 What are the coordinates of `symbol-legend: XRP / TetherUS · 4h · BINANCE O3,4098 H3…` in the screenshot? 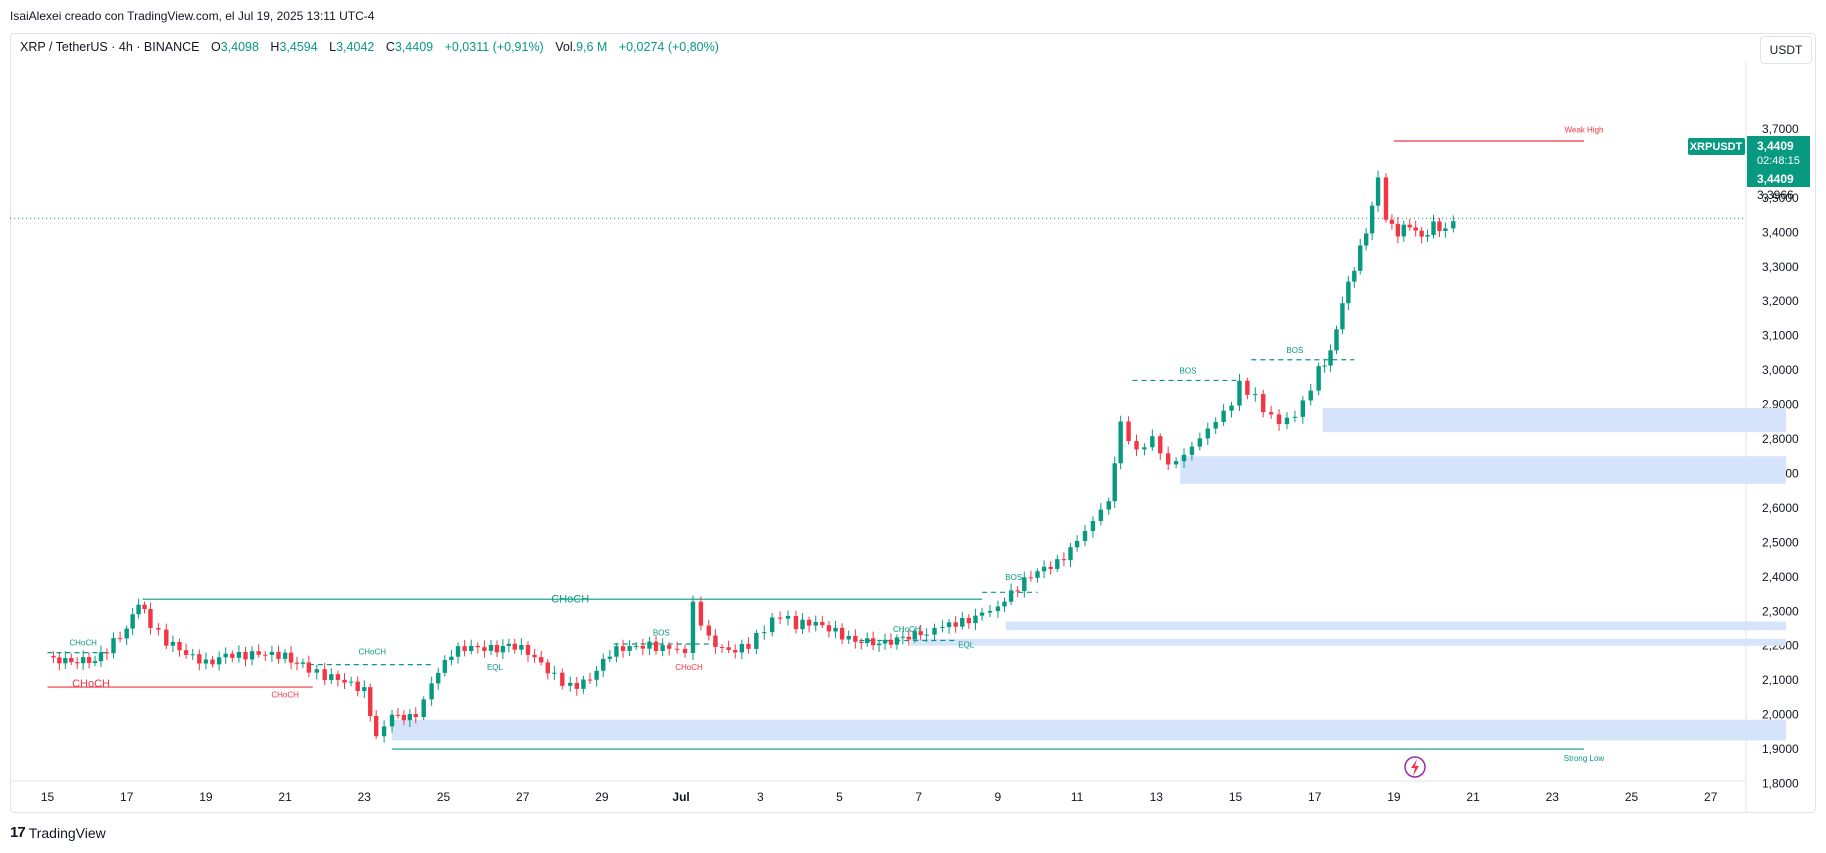 It's located at (369, 47).